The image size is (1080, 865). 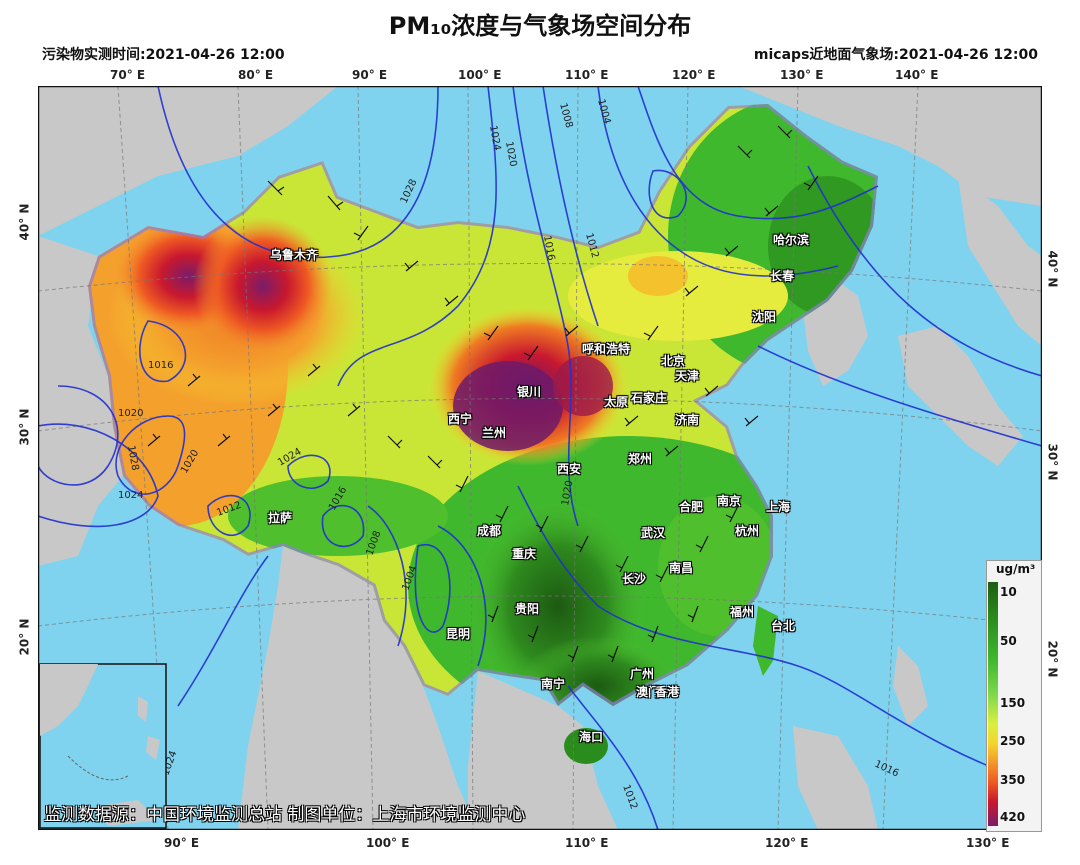 What do you see at coordinates (280, 518) in the screenshot?
I see `city-label: 拉萨` at bounding box center [280, 518].